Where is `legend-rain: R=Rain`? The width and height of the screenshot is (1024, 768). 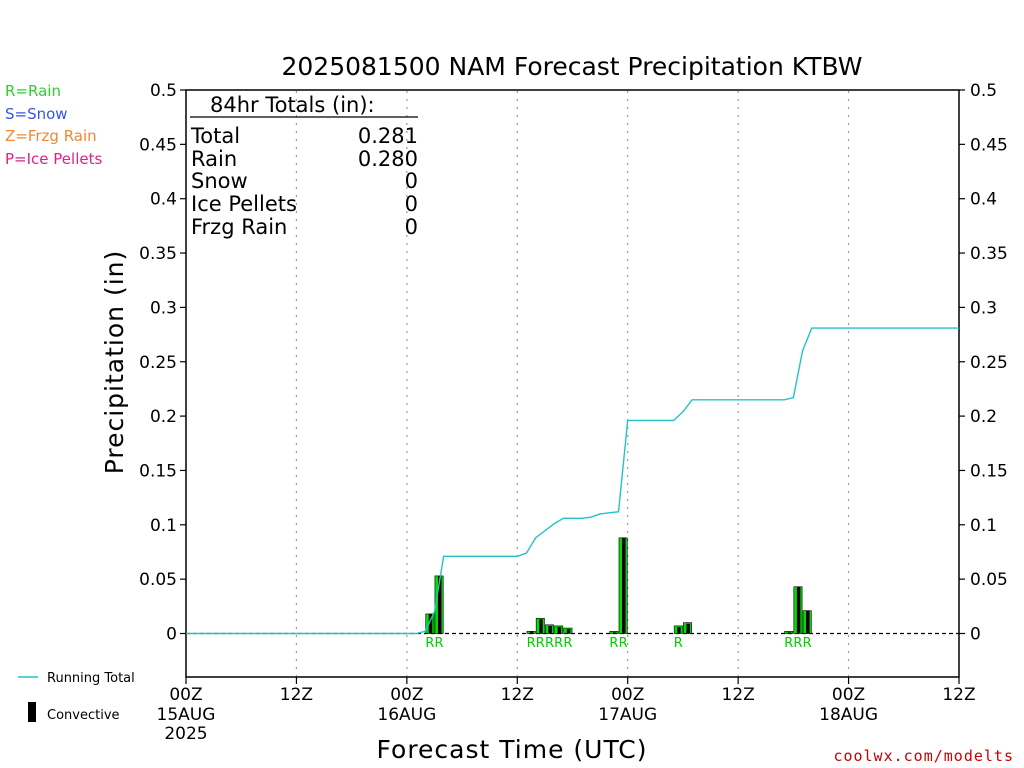 legend-rain: R=Rain is located at coordinates (33, 91).